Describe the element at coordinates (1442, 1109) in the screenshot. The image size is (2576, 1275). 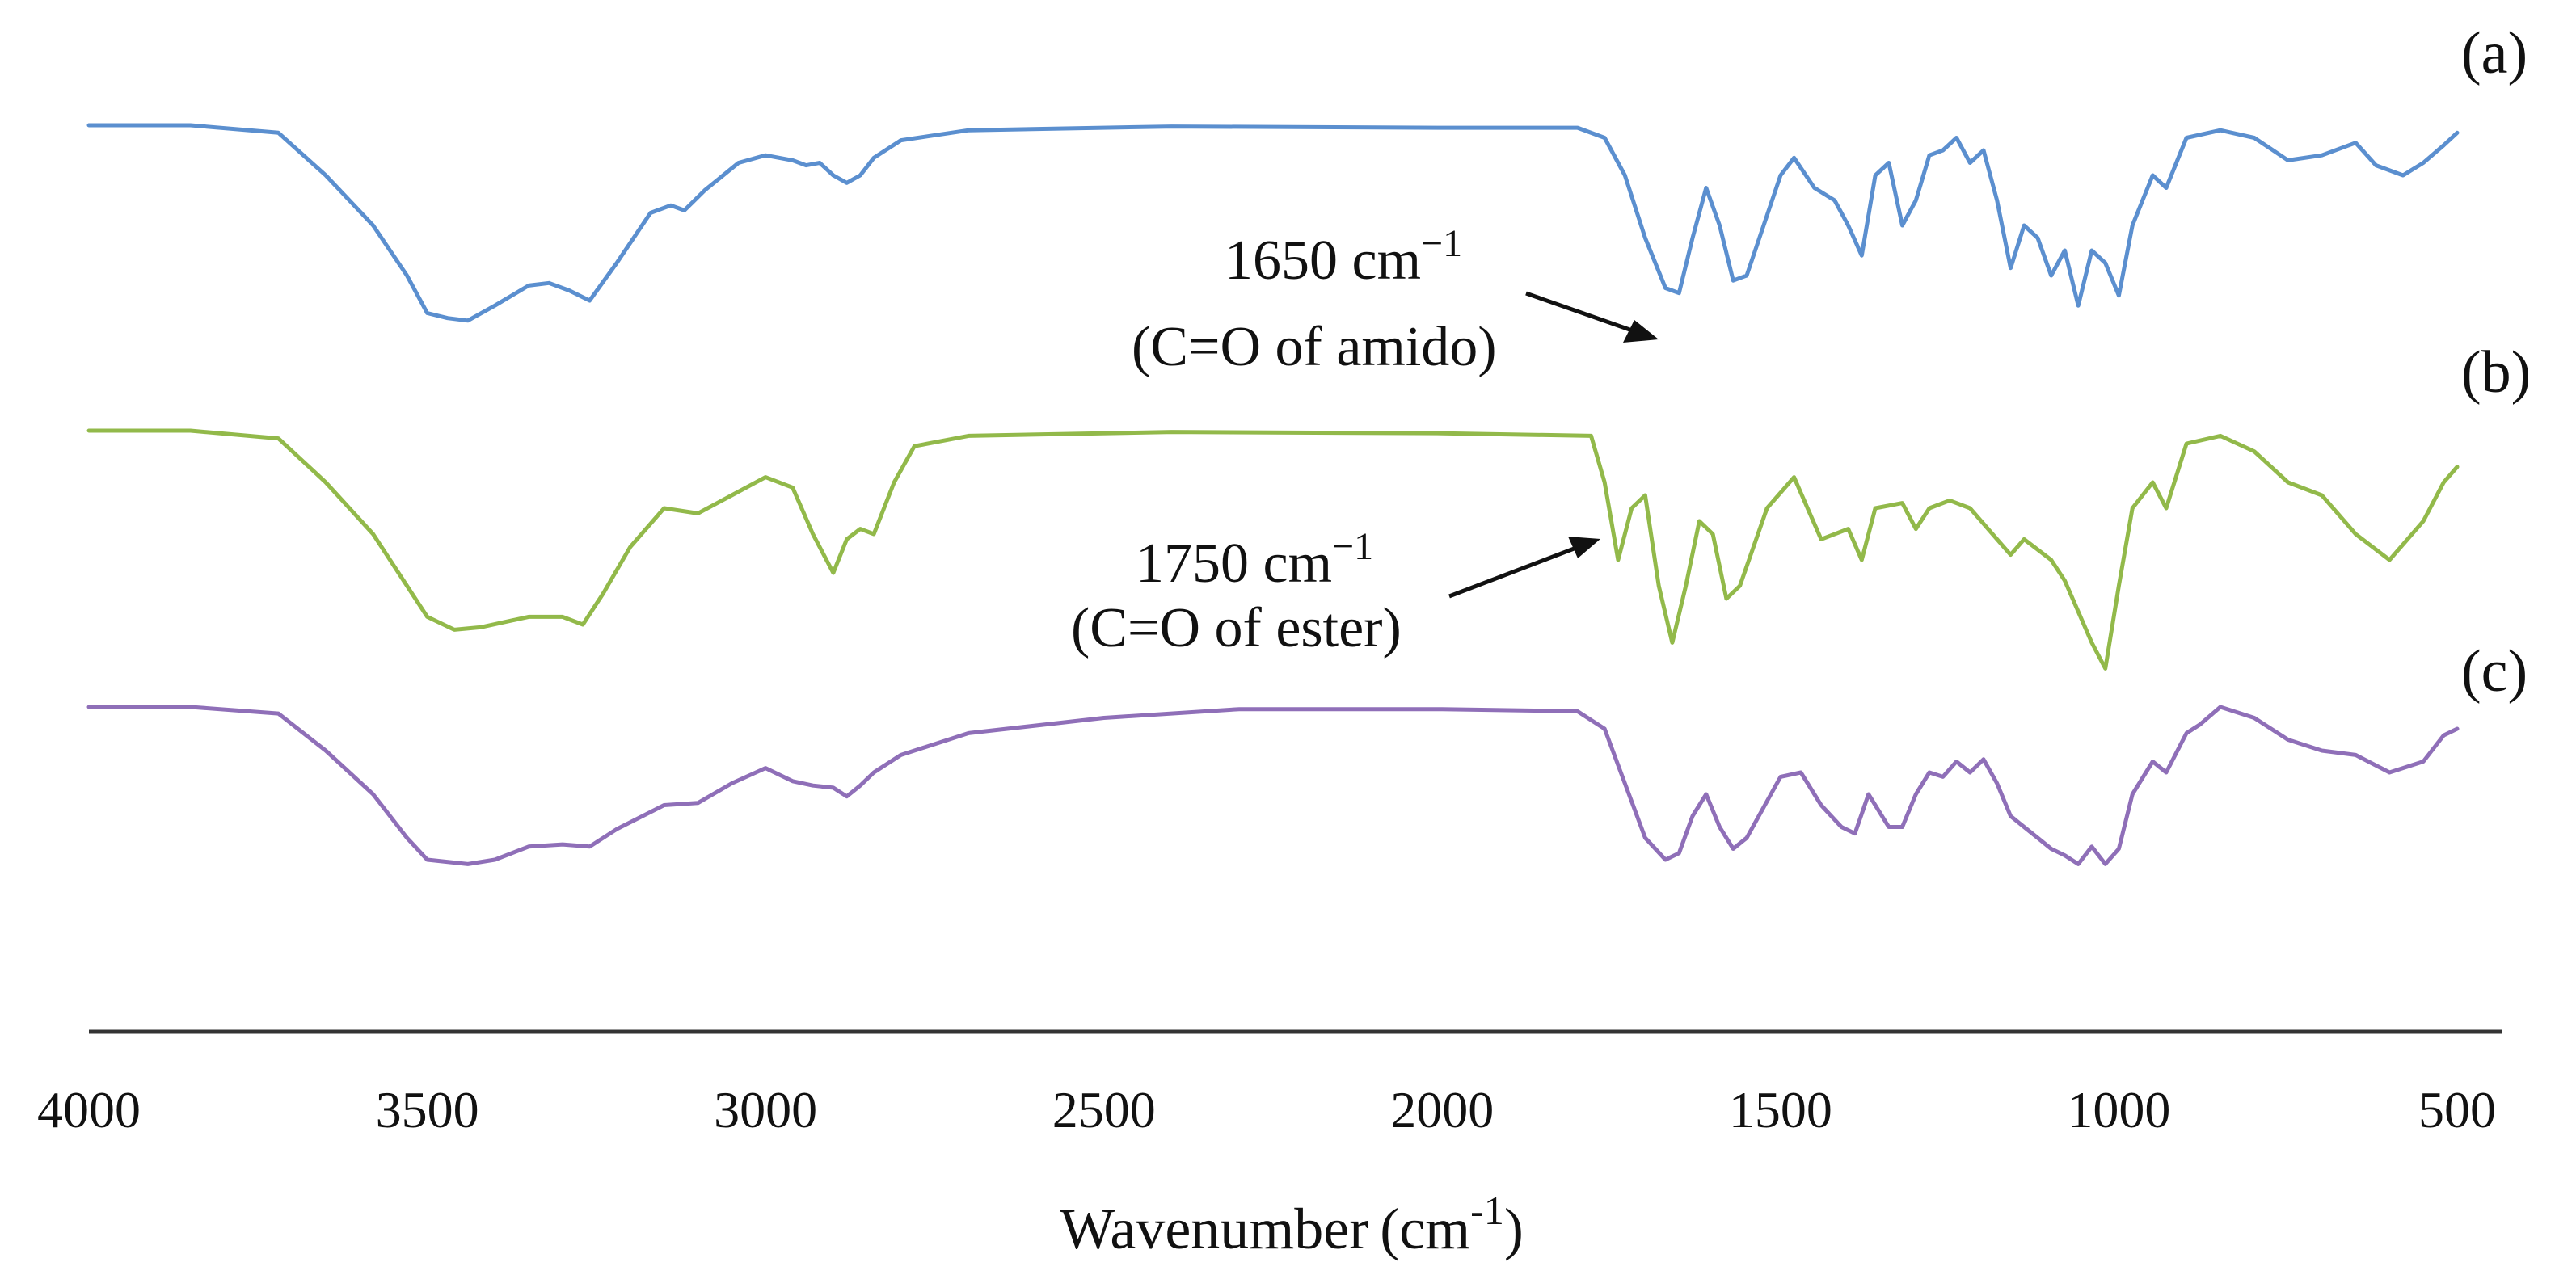
I see `x-tick-label-2000: 2000` at that location.